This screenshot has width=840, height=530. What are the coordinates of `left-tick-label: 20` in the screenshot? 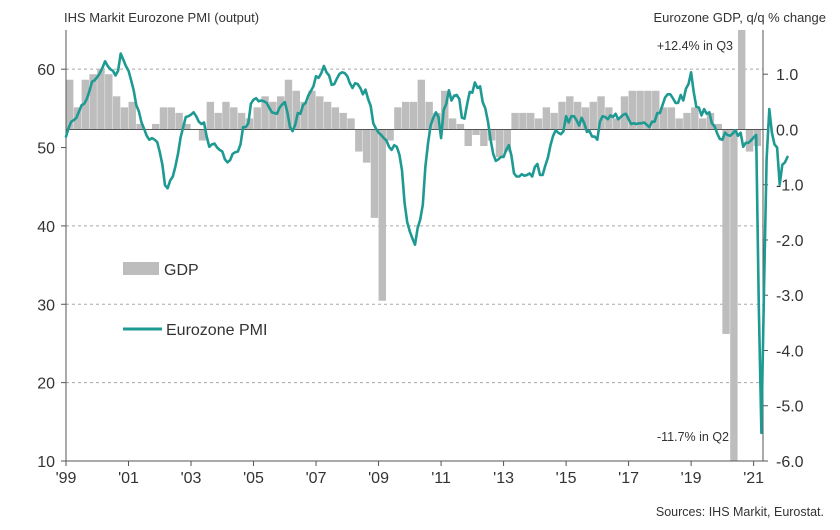 It's located at (46, 384).